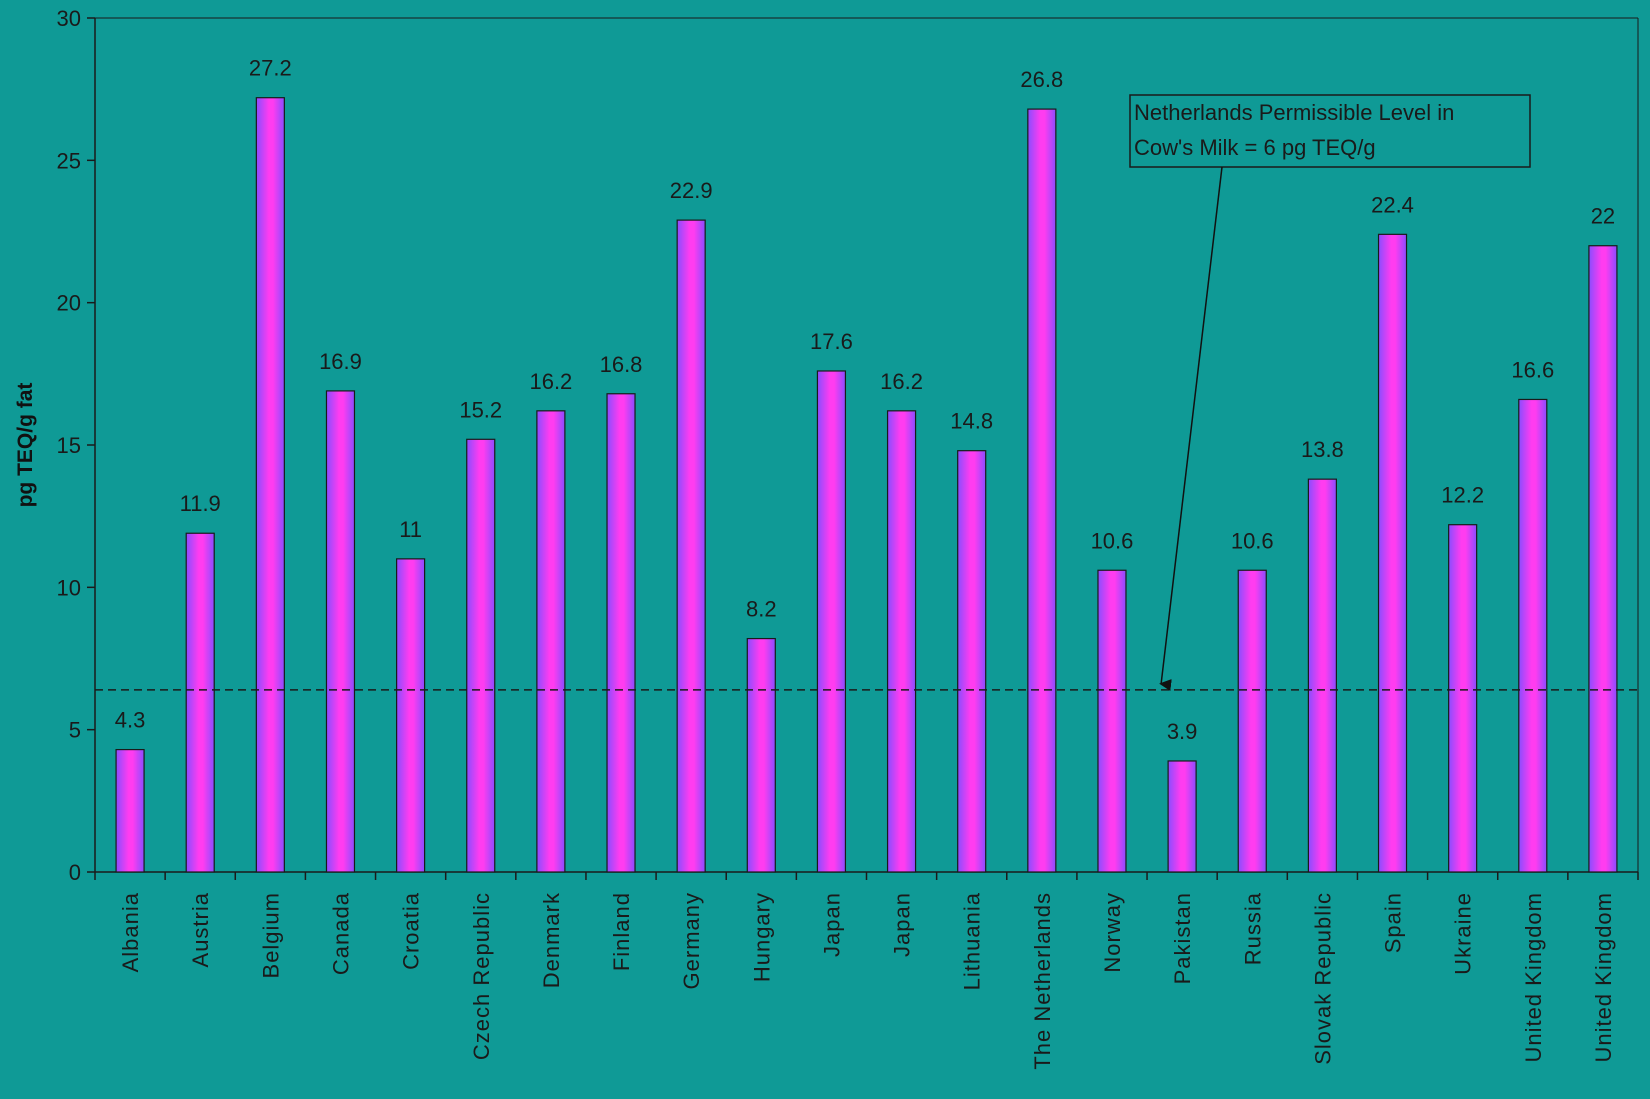 Image resolution: width=1650 pixels, height=1099 pixels. Describe the element at coordinates (1330, 131) in the screenshot. I see `annotation-box` at that location.